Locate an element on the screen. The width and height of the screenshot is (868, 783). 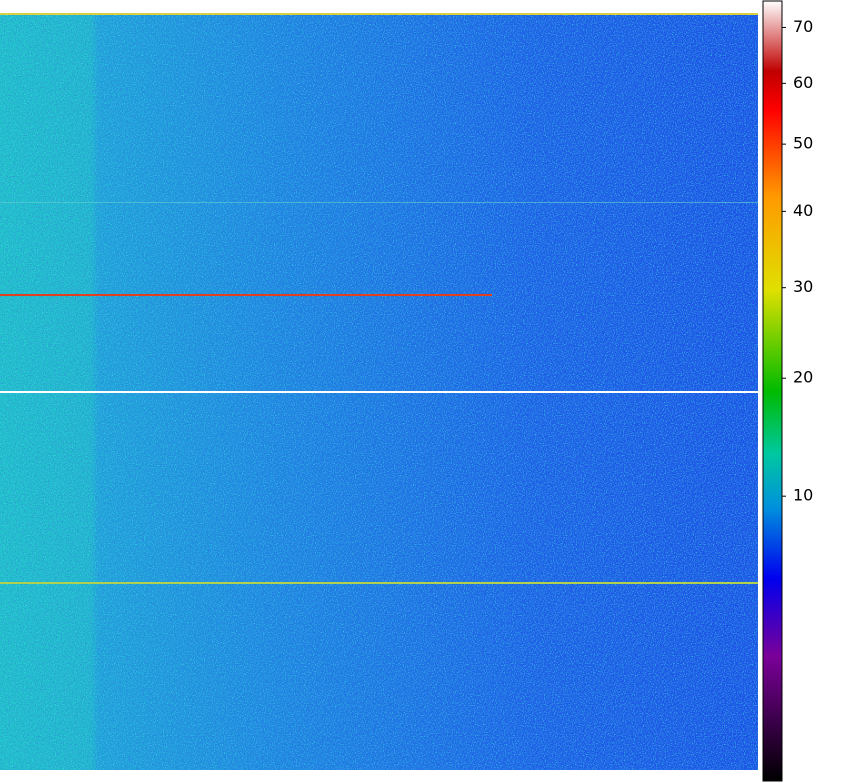
colorbar-tick-label: 30 is located at coordinates (803, 286).